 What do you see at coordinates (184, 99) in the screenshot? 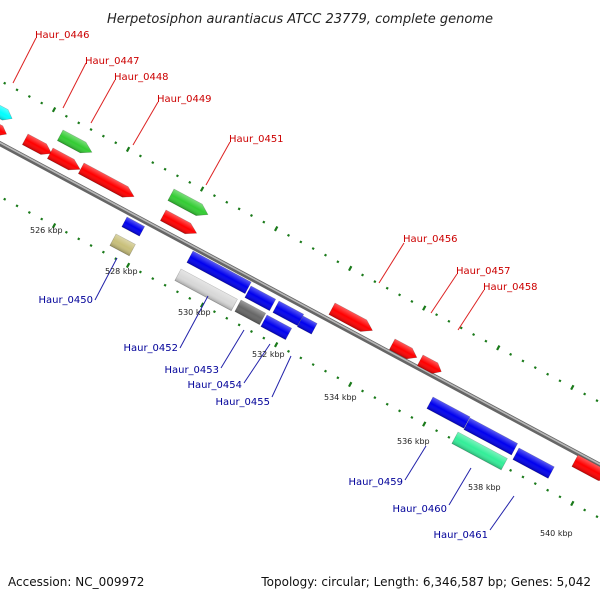
I see `gene-label-haur-0449: Haur_0449` at bounding box center [184, 99].